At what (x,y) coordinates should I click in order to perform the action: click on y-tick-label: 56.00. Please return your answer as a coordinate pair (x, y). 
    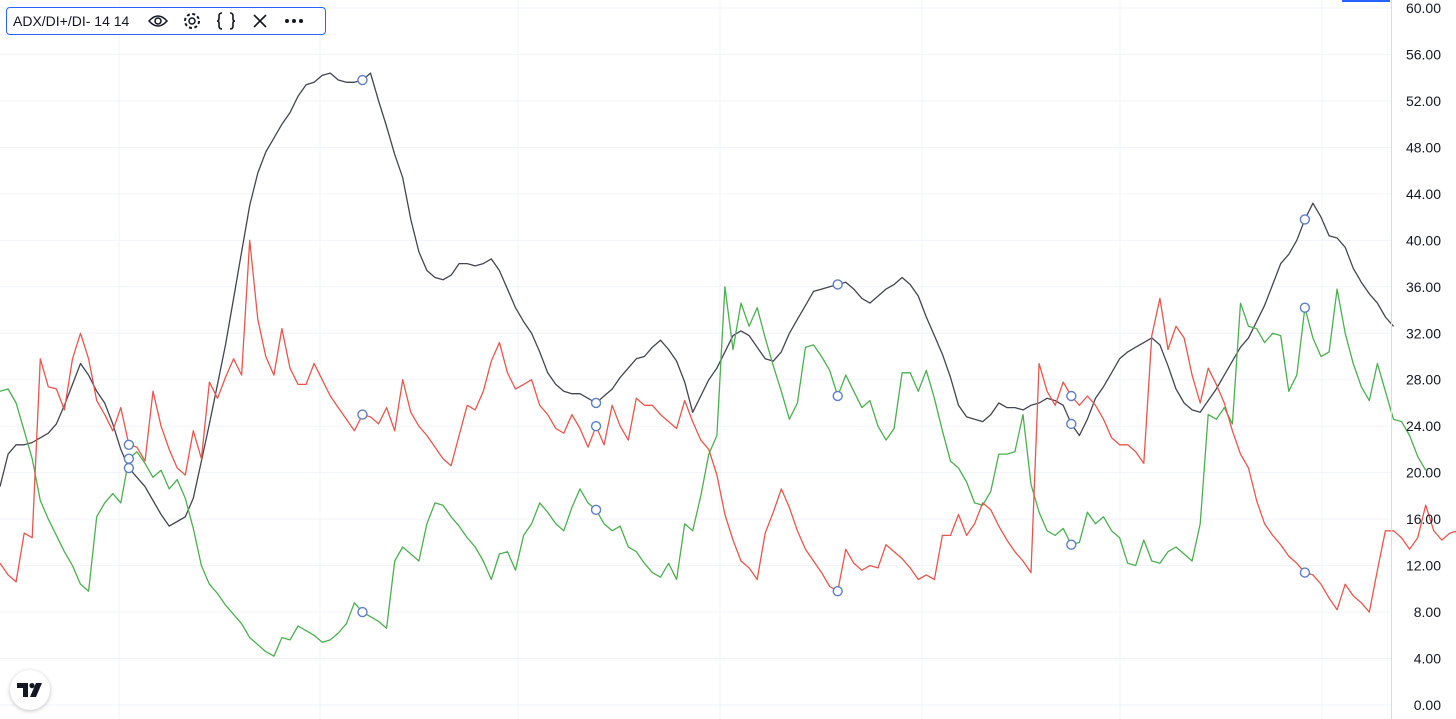
    Looking at the image, I should click on (1423, 54).